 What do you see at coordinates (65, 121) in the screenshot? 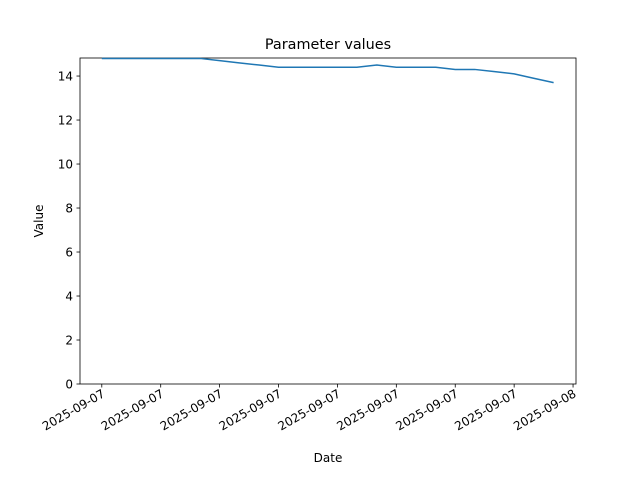
I see `y-tick-label: 12` at bounding box center [65, 121].